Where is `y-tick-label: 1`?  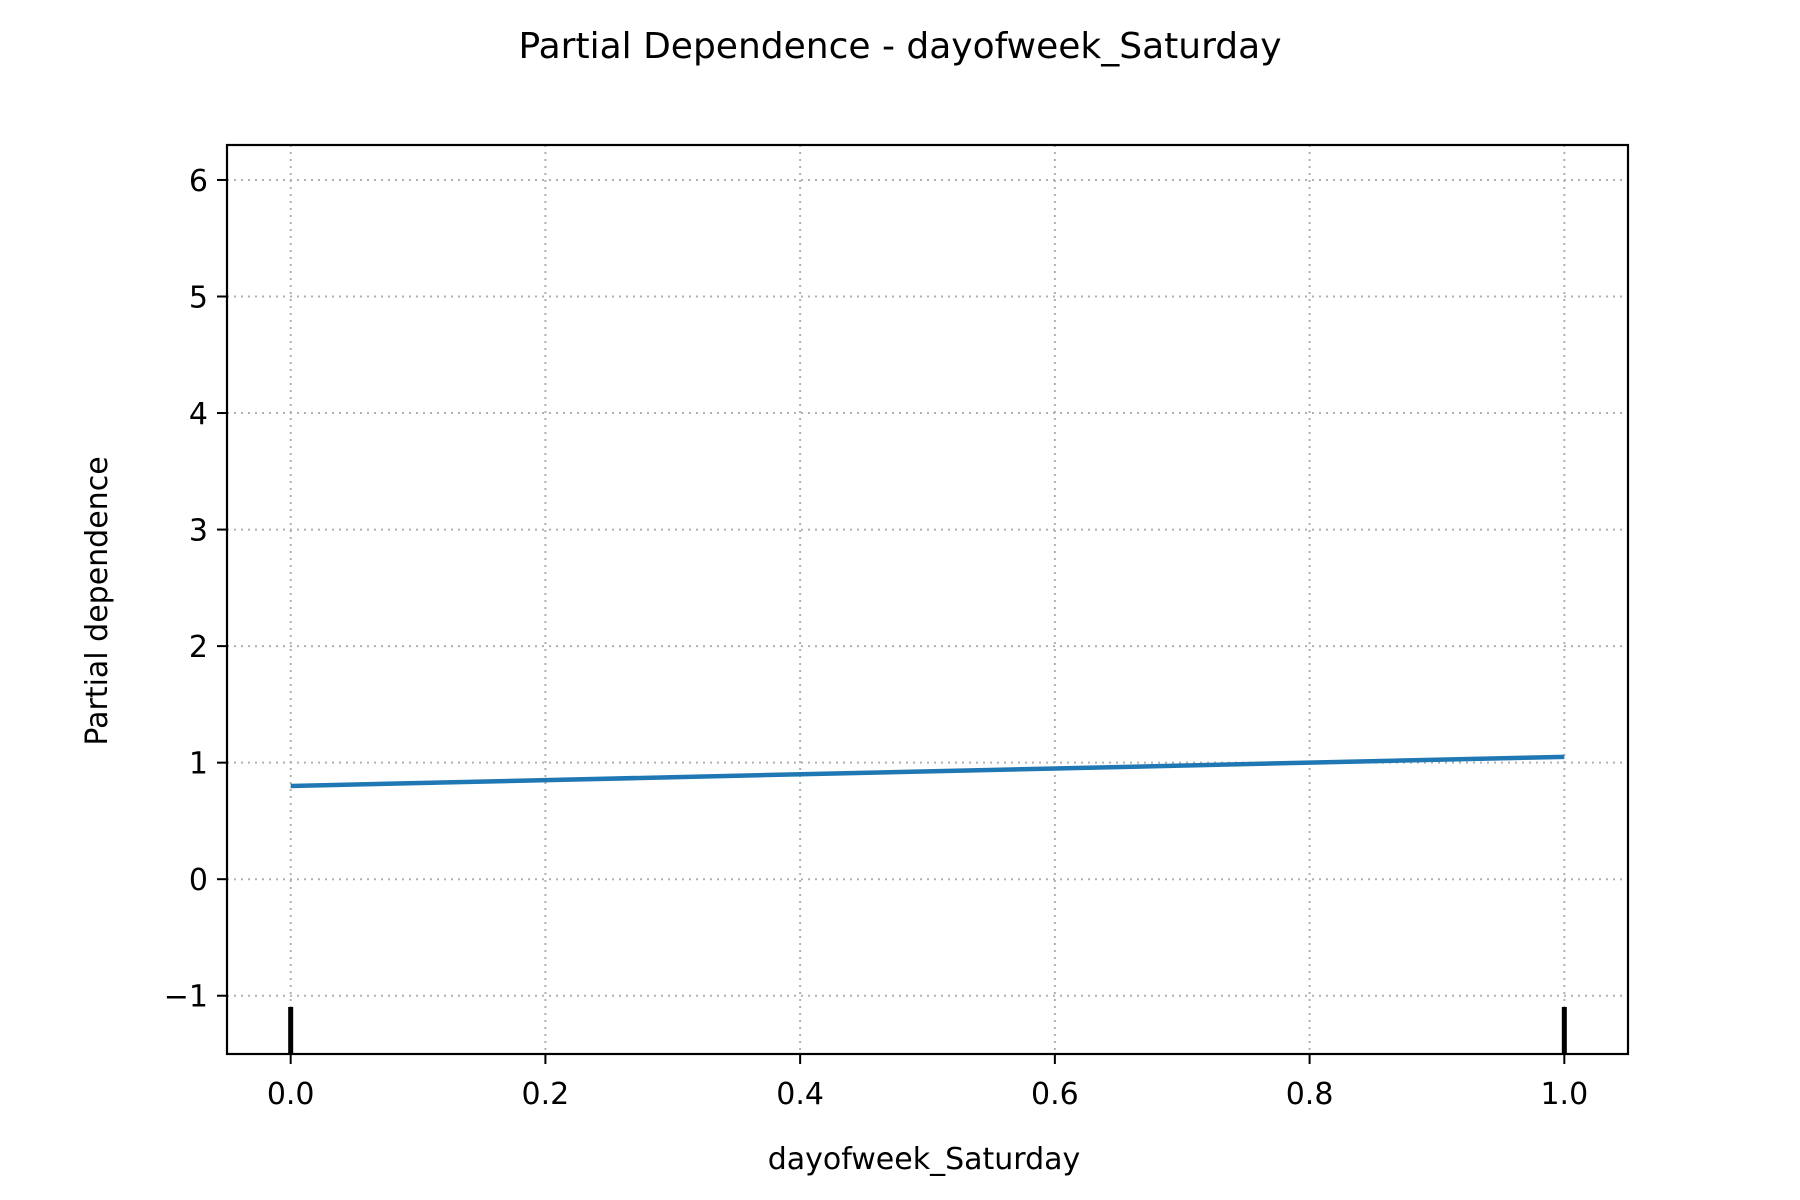 y-tick-label: 1 is located at coordinates (198, 764).